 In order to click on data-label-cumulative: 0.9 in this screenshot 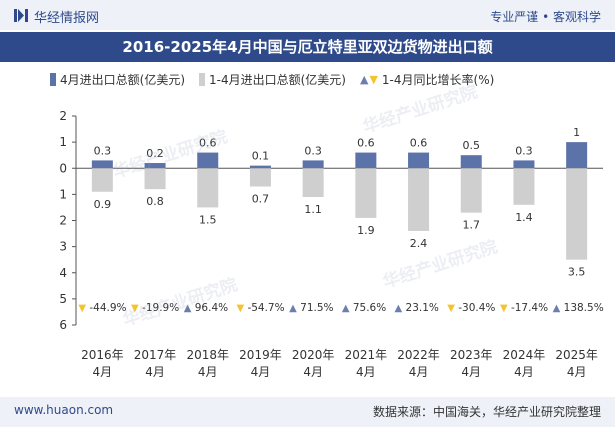, I will do `click(103, 204)`.